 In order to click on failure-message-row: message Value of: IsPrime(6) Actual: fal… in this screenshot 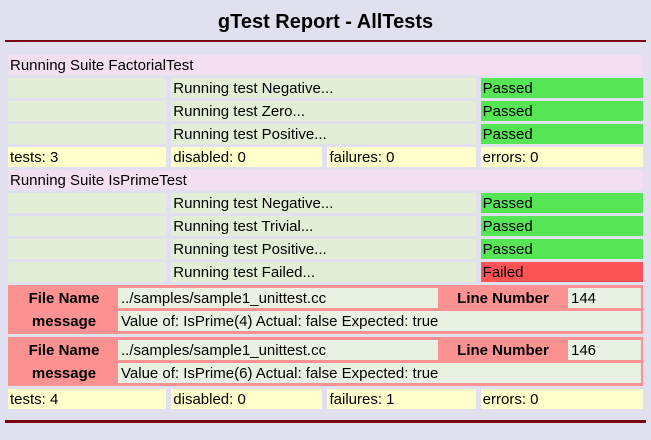, I will do `click(327, 373)`.